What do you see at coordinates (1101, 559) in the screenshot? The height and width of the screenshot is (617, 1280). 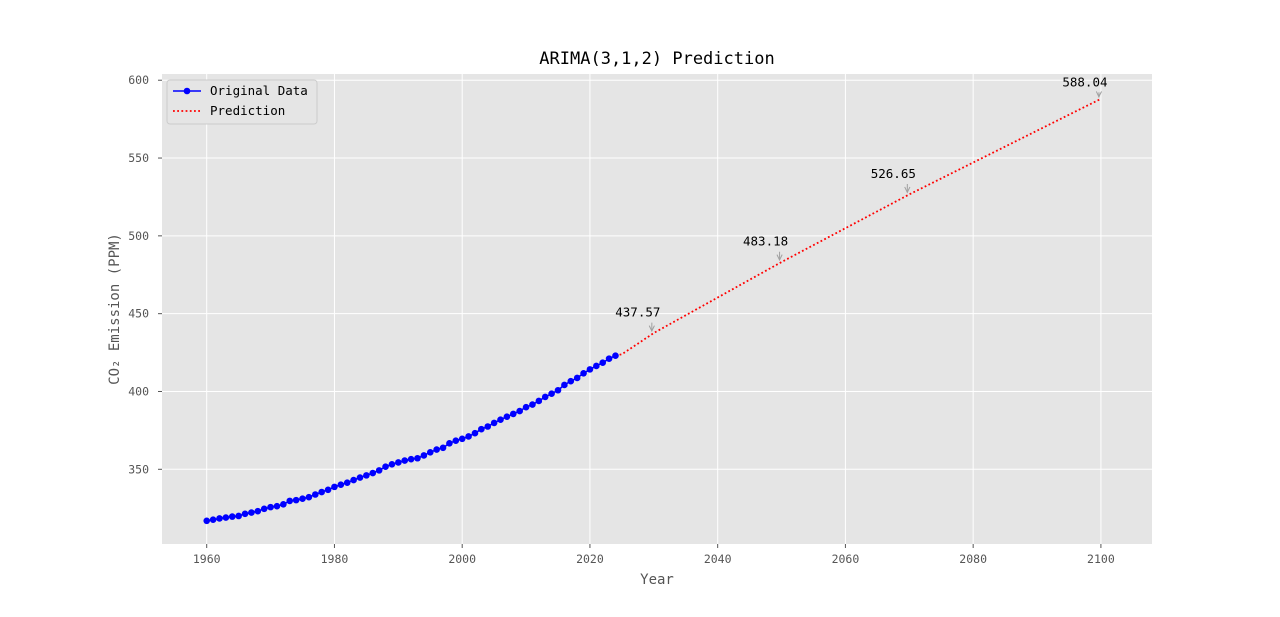 I see `x-tick-label: 2100` at bounding box center [1101, 559].